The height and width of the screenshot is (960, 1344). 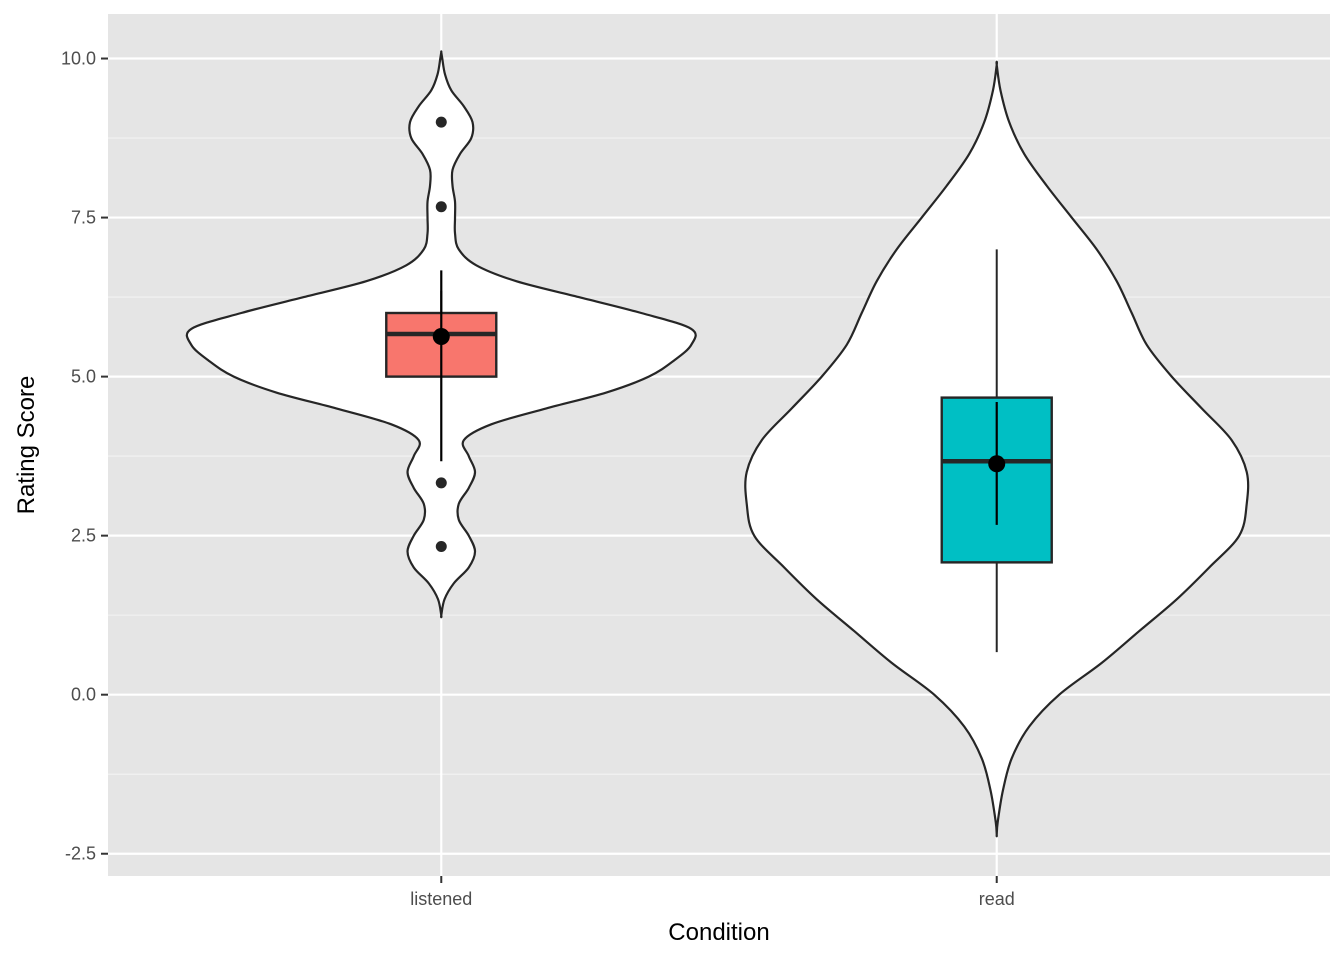 I want to click on x-axis: listened read, so click(x=712, y=892).